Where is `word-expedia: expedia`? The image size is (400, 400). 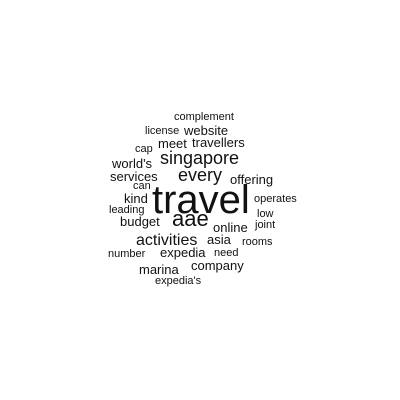
word-expedia: expedia is located at coordinates (183, 252).